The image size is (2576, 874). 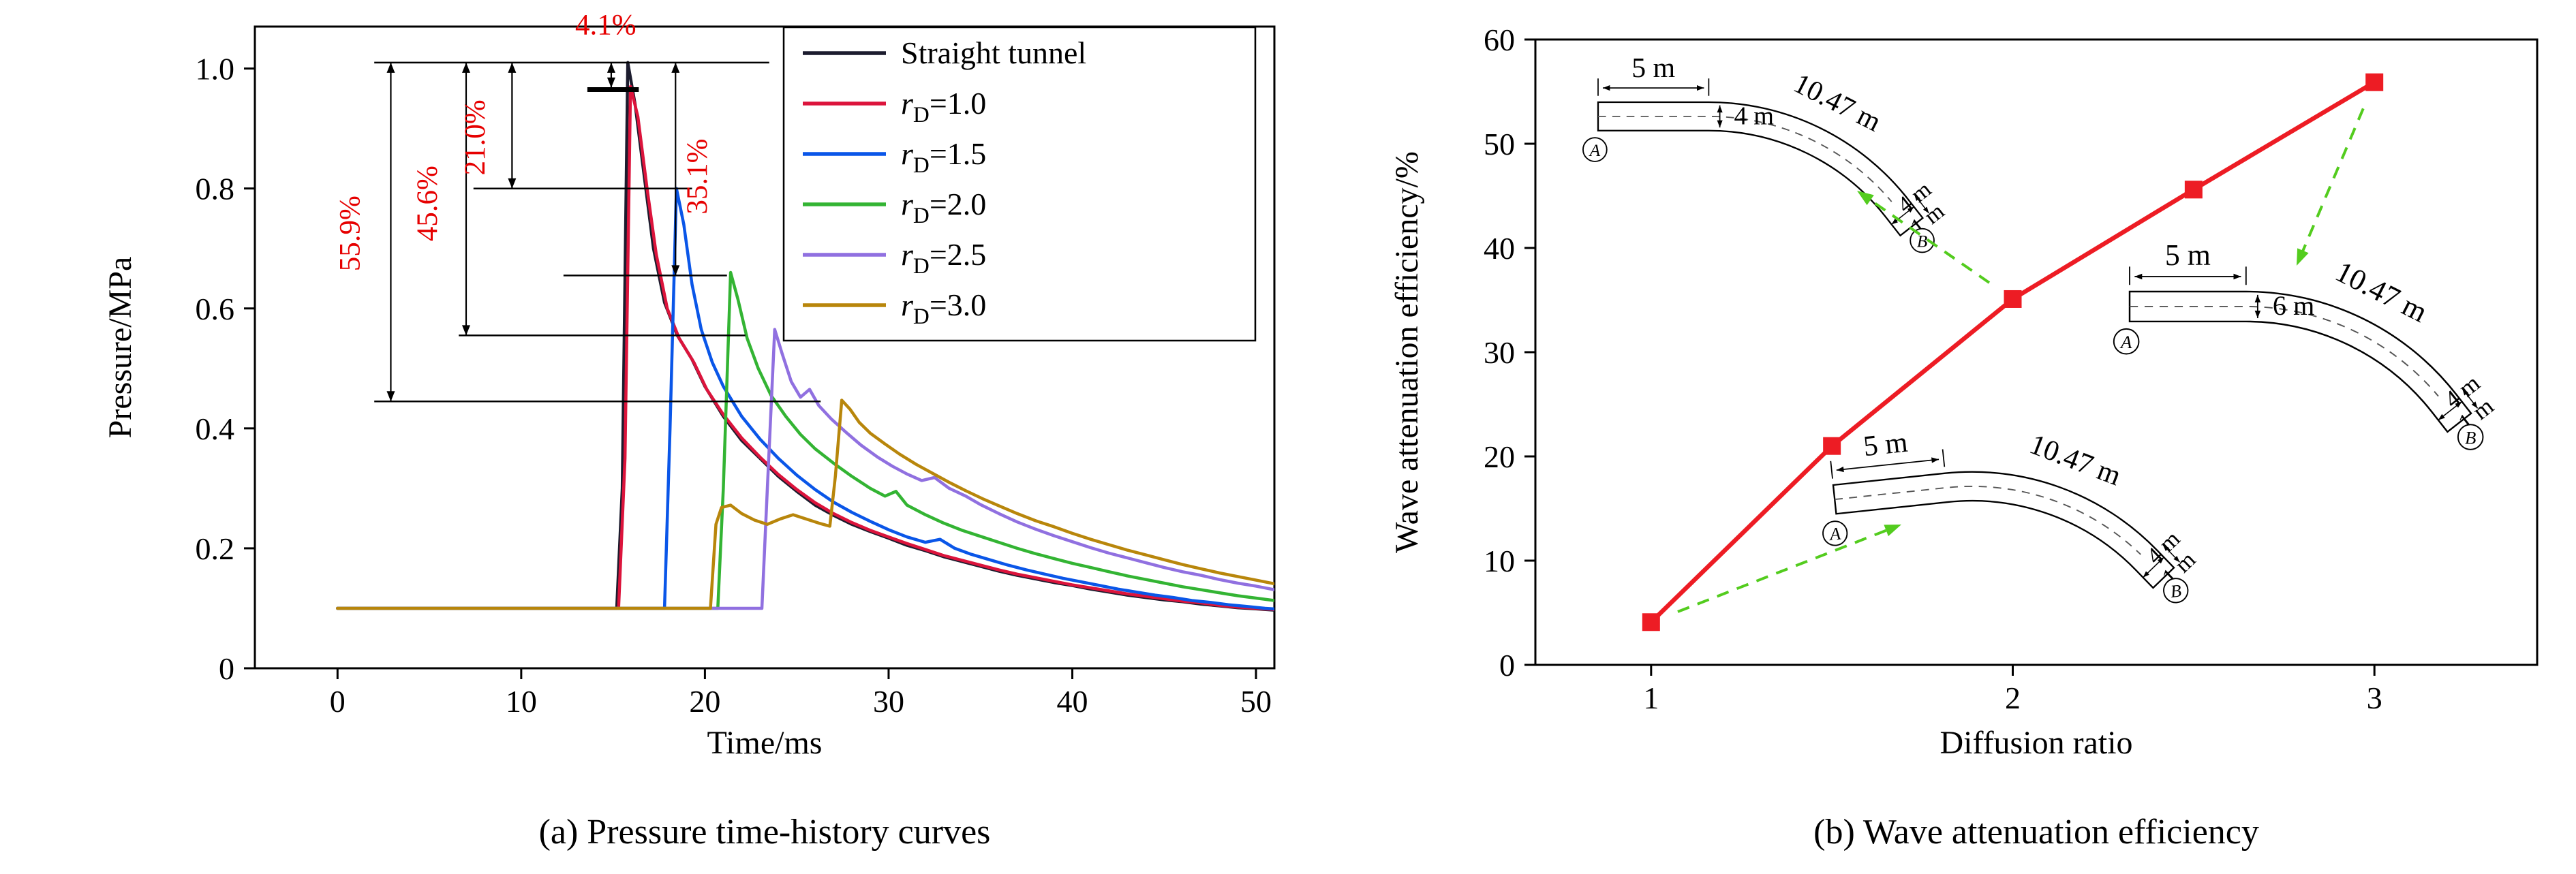 I want to click on x-tick-label: 0, so click(x=338, y=701).